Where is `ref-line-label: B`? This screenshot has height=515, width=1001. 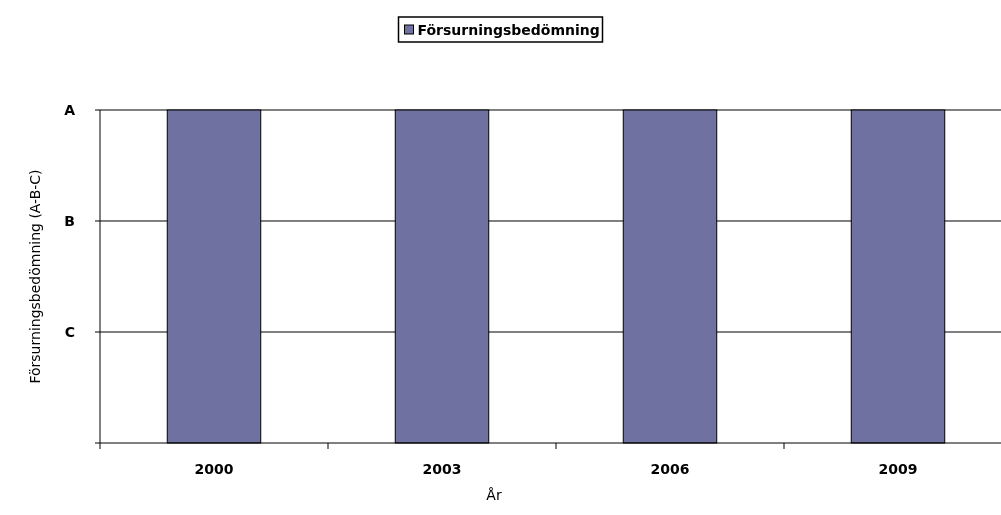 ref-line-label: B is located at coordinates (69, 220).